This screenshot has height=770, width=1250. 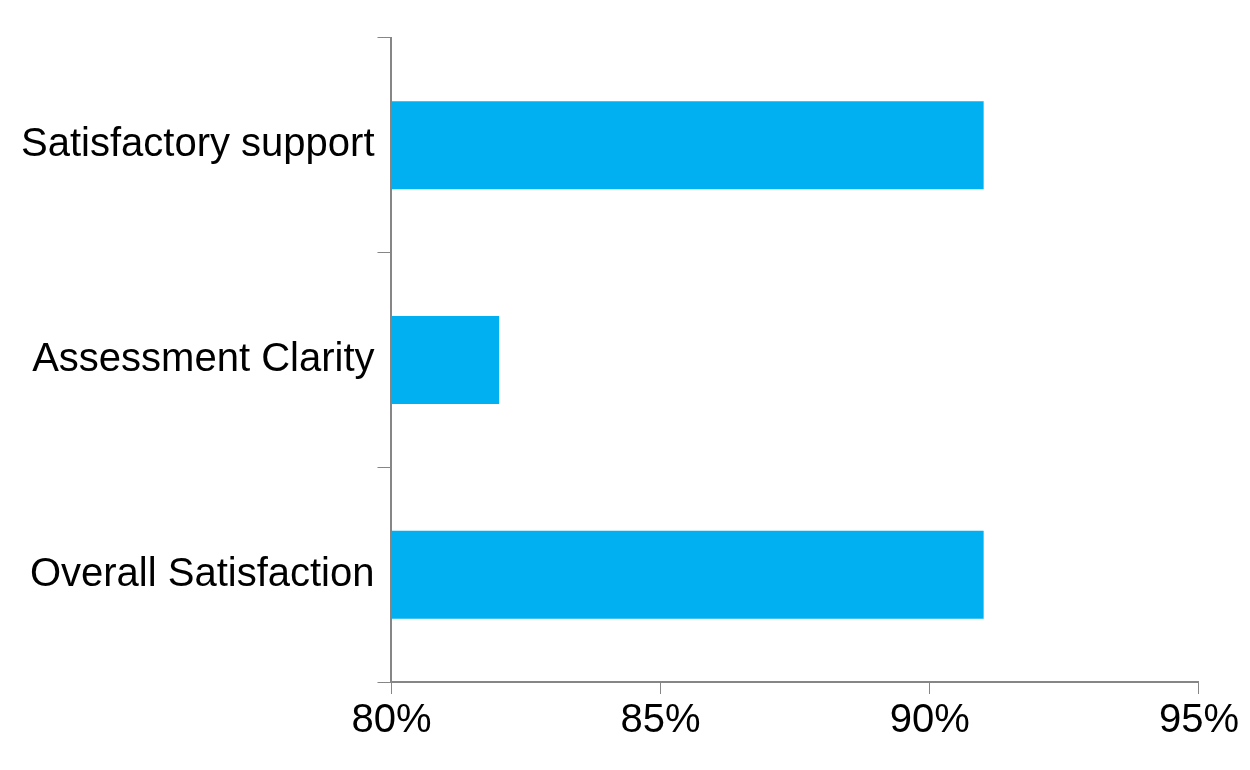 I want to click on x-tick-label: 95%, so click(x=1198, y=718).